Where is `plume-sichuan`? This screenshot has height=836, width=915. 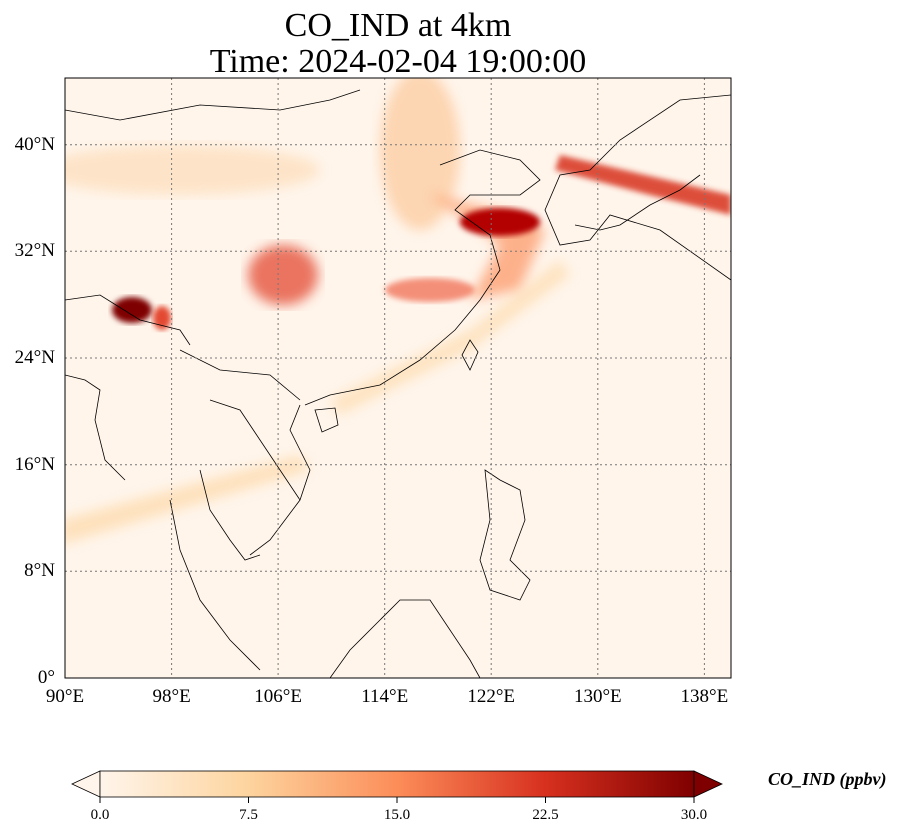 plume-sichuan is located at coordinates (283, 275).